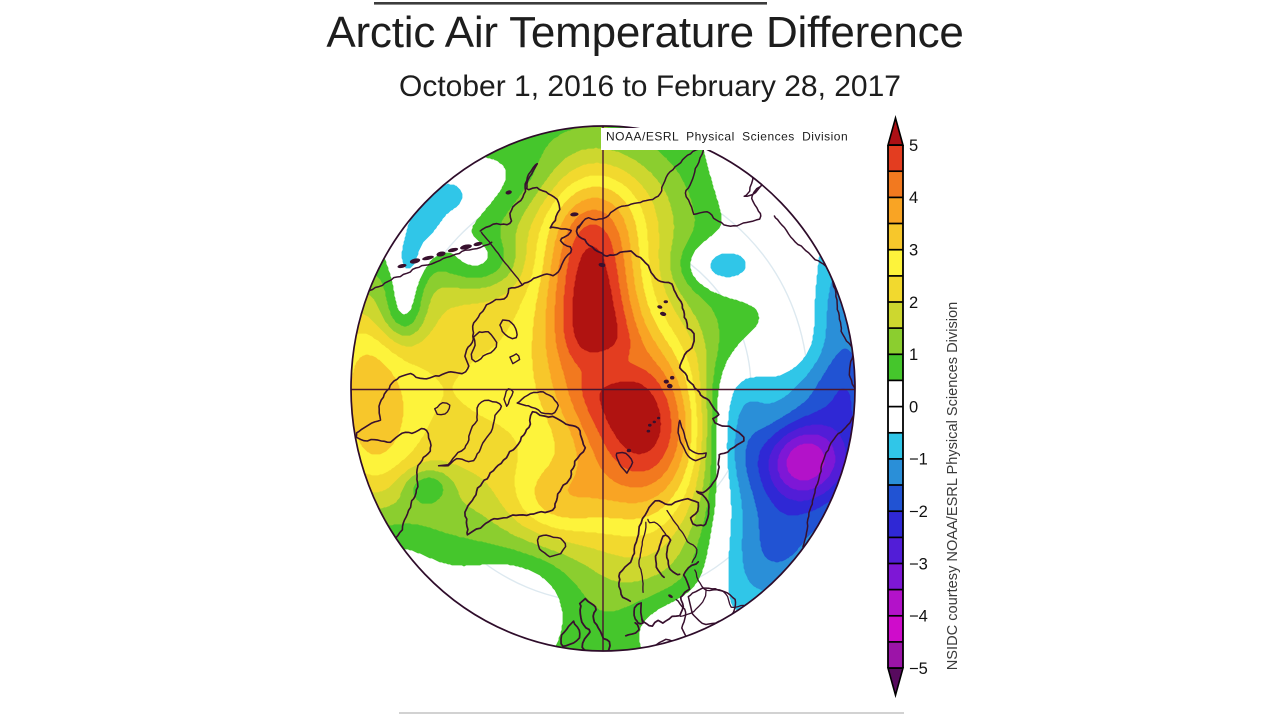  Describe the element at coordinates (727, 137) in the screenshot. I see `svg-text:NOAA/ESRL Physical Sciences Di: NOAA/ESRL Physical Sciences Division` at that location.